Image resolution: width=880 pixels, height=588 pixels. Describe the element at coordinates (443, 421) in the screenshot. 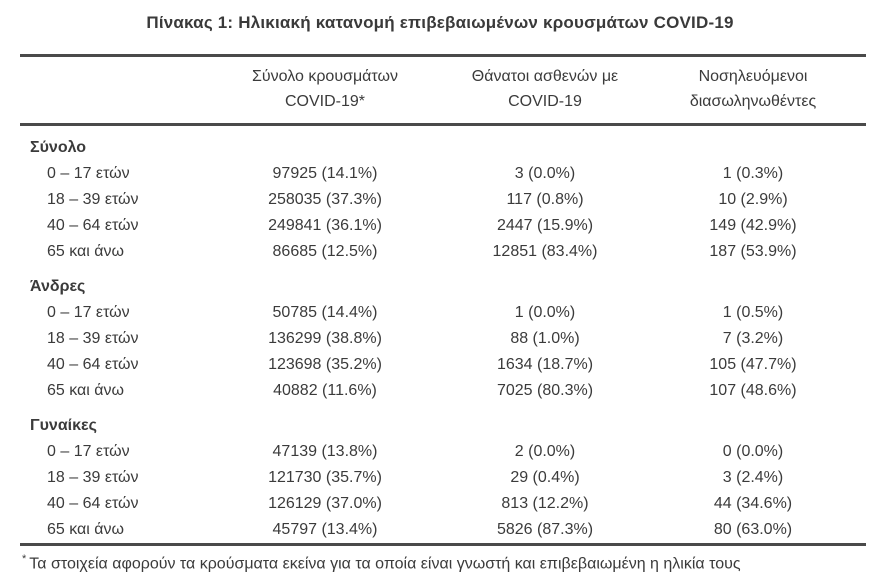

I see `section-row-women: Γυναίκες` at that location.